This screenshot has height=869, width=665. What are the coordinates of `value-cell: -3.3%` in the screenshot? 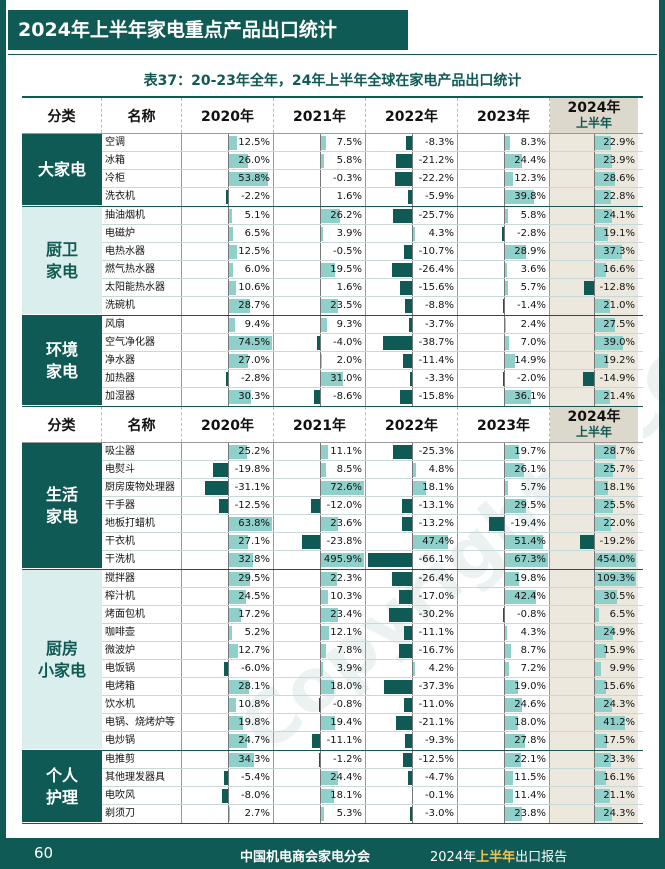 It's located at (412, 378).